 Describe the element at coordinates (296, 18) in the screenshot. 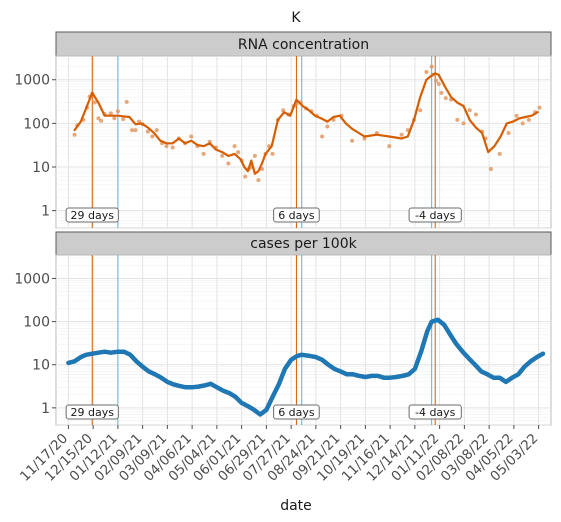

I see `chart-title: K` at that location.